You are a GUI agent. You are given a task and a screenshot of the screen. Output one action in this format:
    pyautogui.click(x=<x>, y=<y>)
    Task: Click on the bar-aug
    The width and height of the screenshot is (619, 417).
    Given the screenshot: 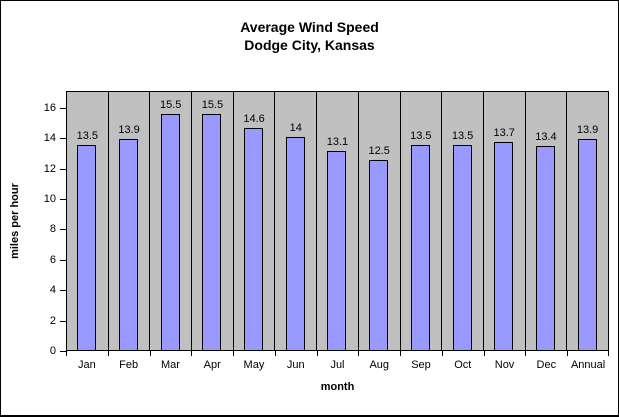 What is the action you would take?
    pyautogui.click(x=379, y=255)
    